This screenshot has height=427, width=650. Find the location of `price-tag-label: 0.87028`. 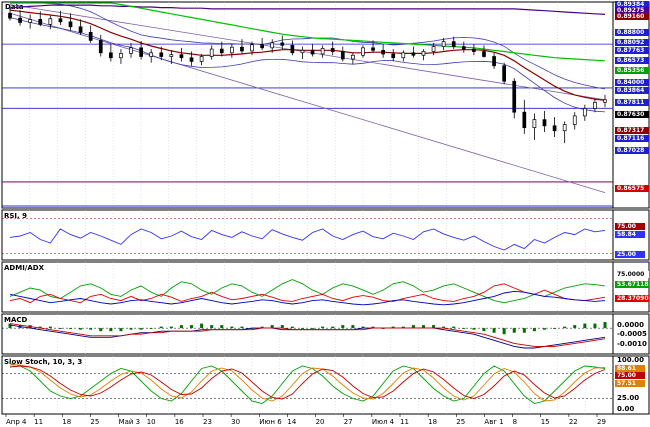

price-tag-label: 0.87028 is located at coordinates (630, 150).